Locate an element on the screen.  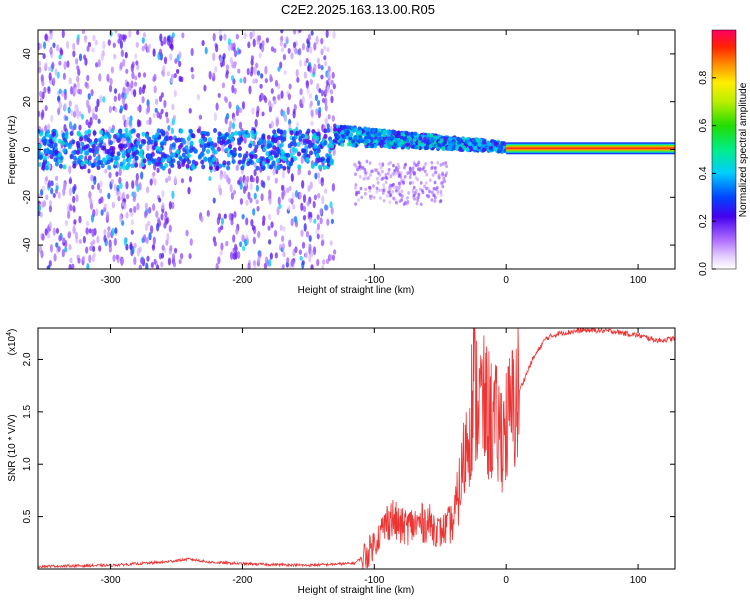
spectrogram-y-tick-label: -20 is located at coordinates (27, 197).